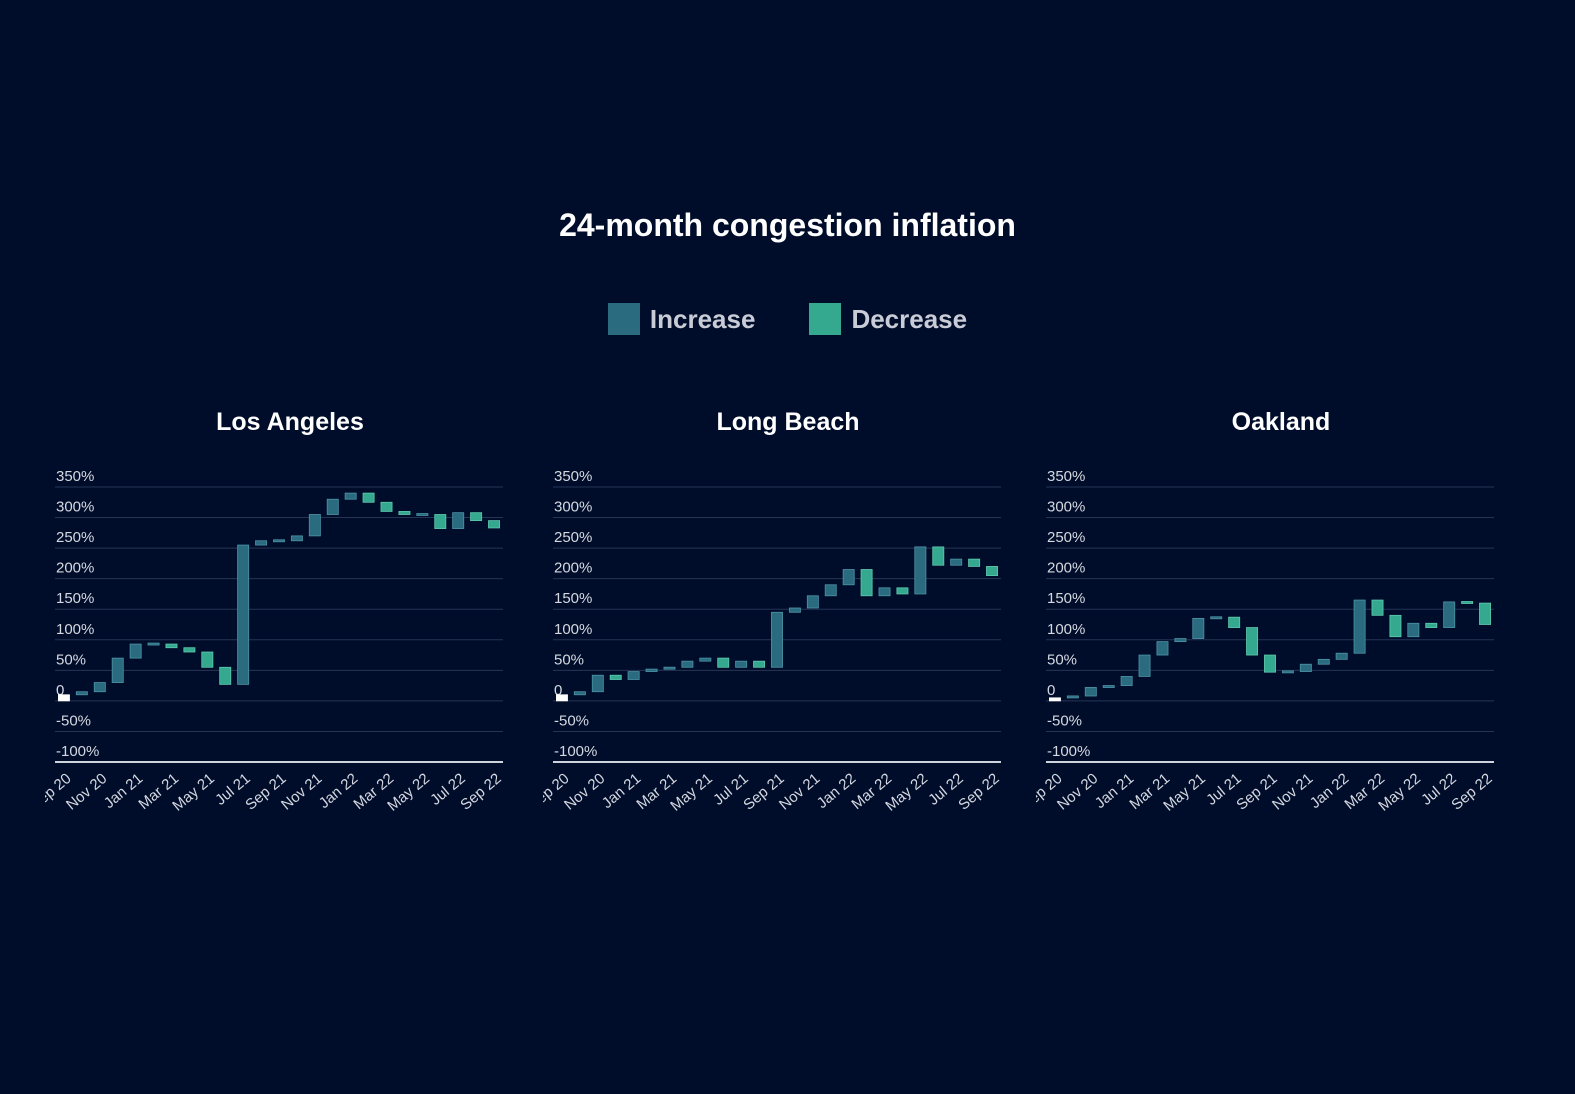  Describe the element at coordinates (1281, 422) in the screenshot. I see `panel-title: Oakland` at that location.